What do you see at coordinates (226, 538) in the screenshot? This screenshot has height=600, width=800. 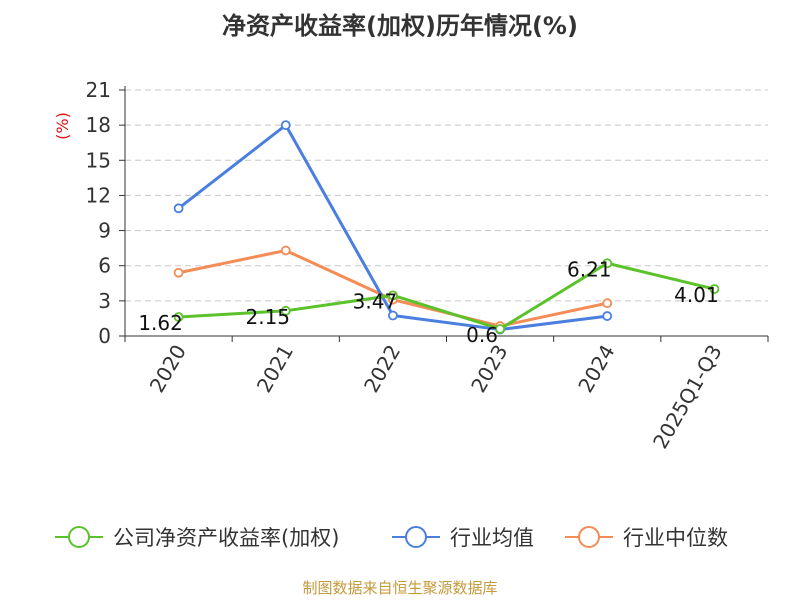 I see `legend-label: 公司净资产收益率(加权)` at bounding box center [226, 538].